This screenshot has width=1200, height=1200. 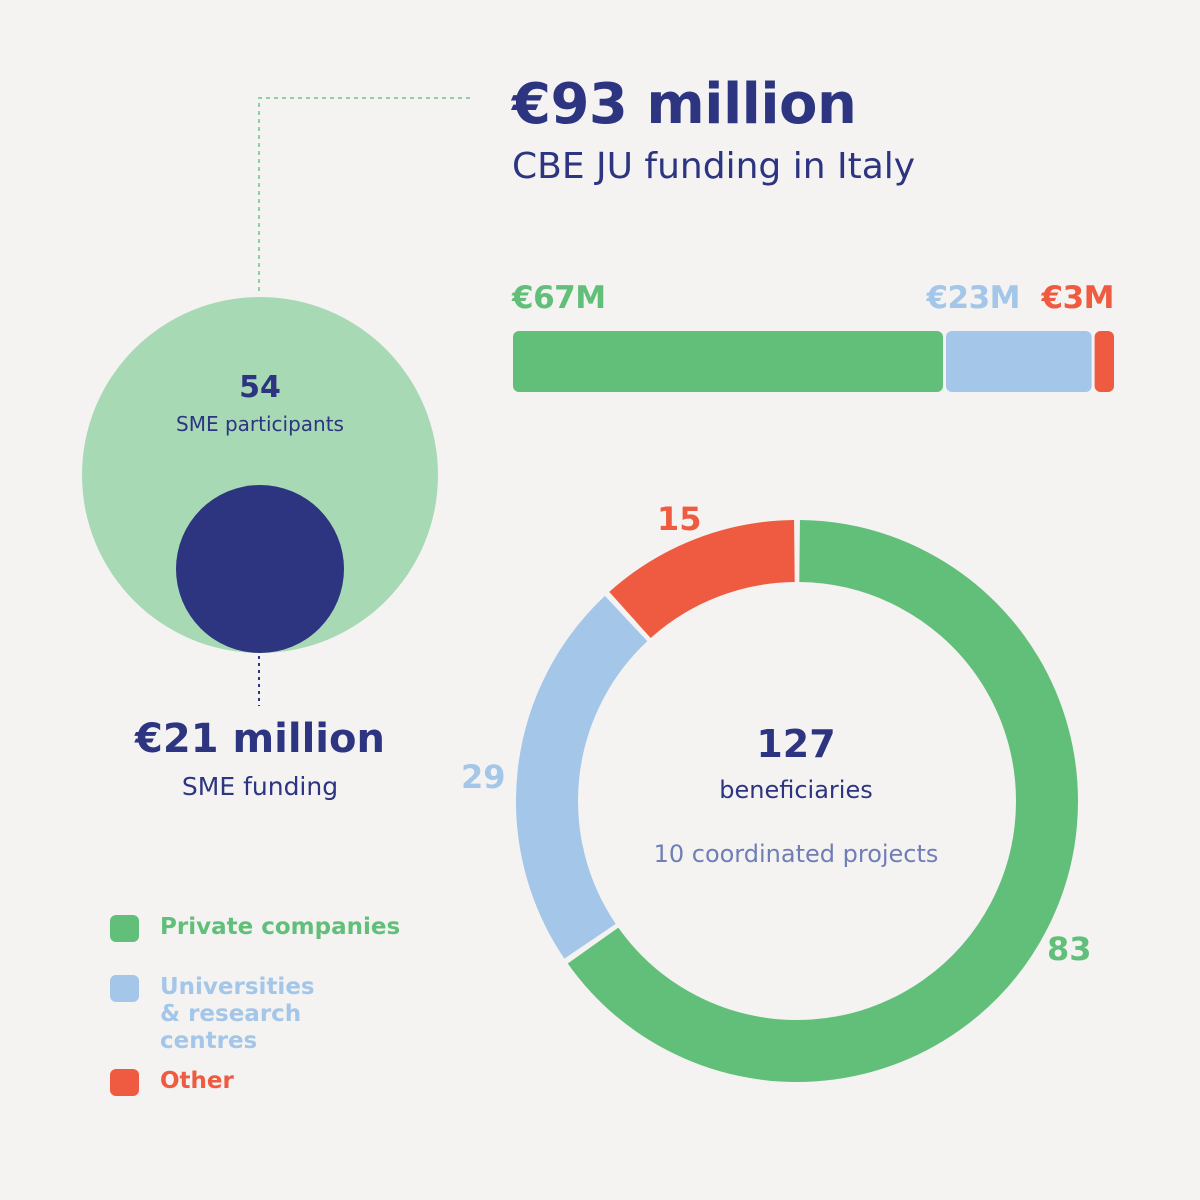 What do you see at coordinates (684, 104) in the screenshot?
I see `headline-amount: €93 million` at bounding box center [684, 104].